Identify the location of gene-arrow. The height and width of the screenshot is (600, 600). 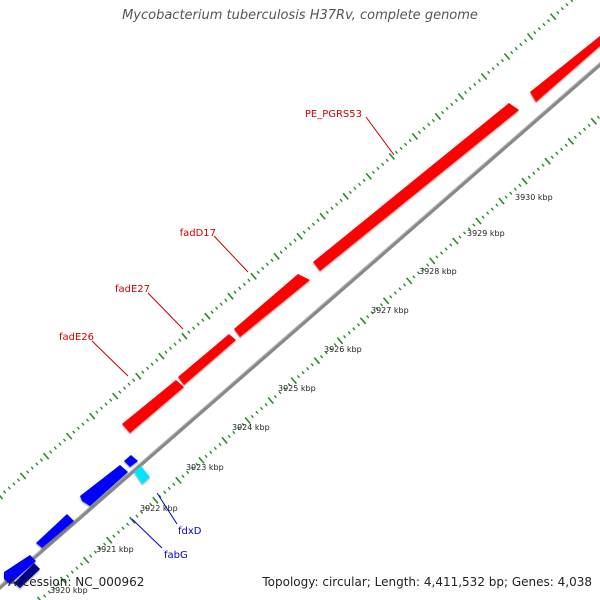
(131, 461).